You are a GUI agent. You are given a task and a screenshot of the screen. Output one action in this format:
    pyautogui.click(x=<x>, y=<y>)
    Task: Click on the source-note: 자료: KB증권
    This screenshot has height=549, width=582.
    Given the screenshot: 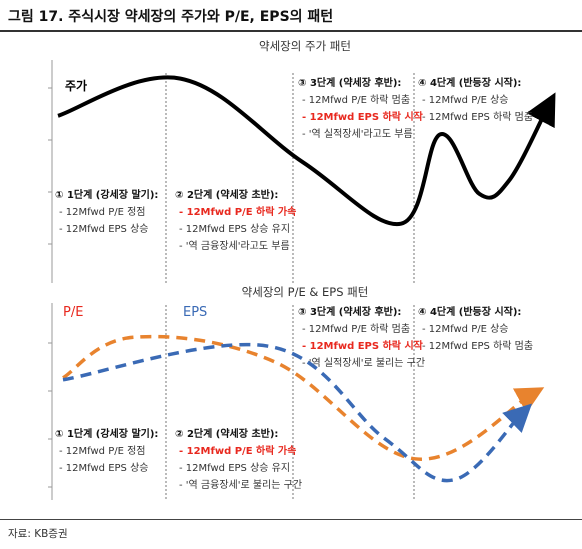 What is the action you would take?
    pyautogui.click(x=38, y=534)
    